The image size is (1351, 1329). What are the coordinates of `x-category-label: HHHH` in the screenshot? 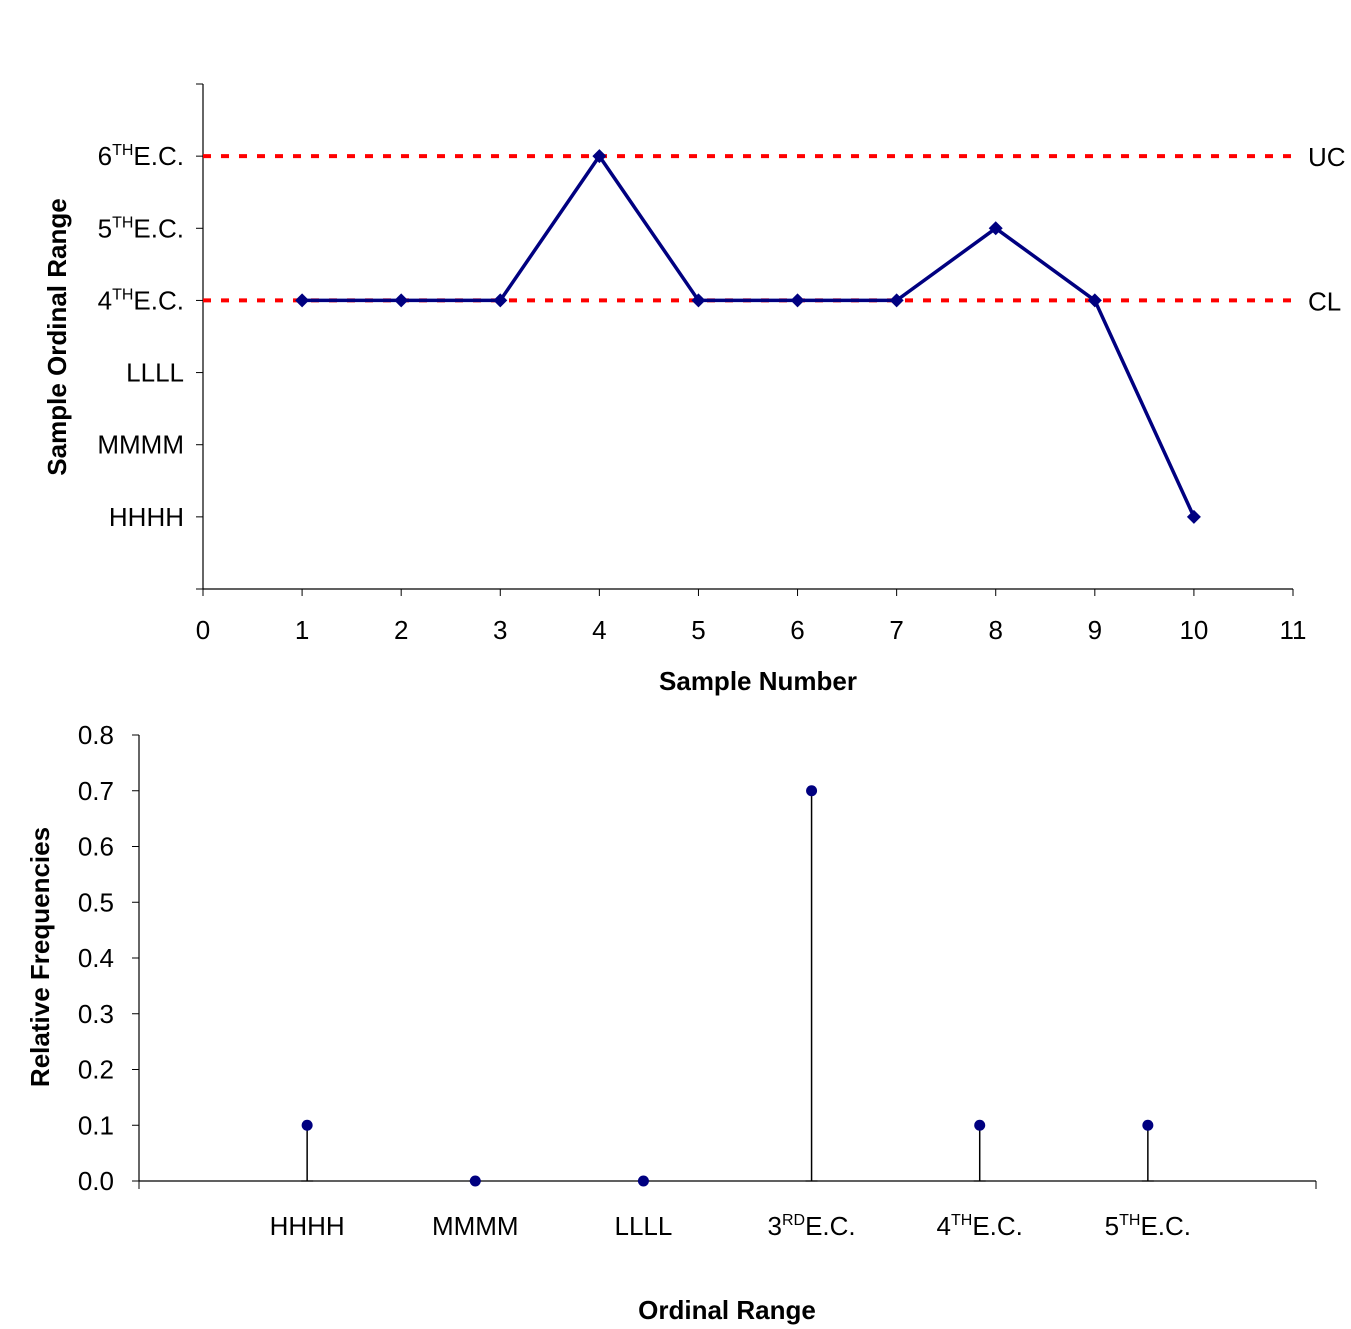 It's located at (307, 1226).